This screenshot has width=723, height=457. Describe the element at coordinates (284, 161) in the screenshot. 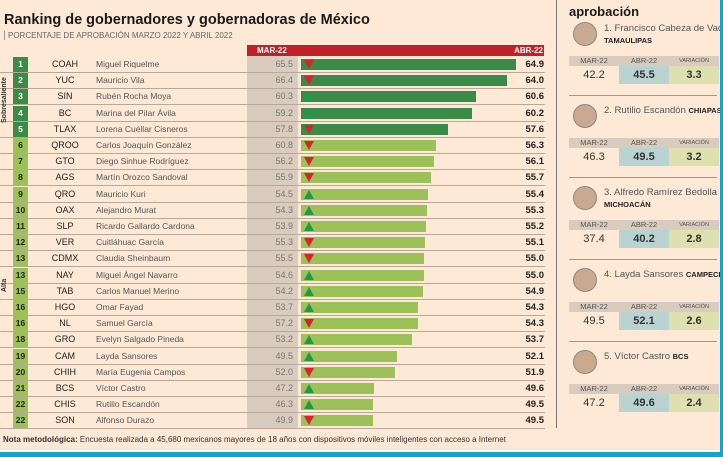

I see `mar-value: 56.2` at that location.